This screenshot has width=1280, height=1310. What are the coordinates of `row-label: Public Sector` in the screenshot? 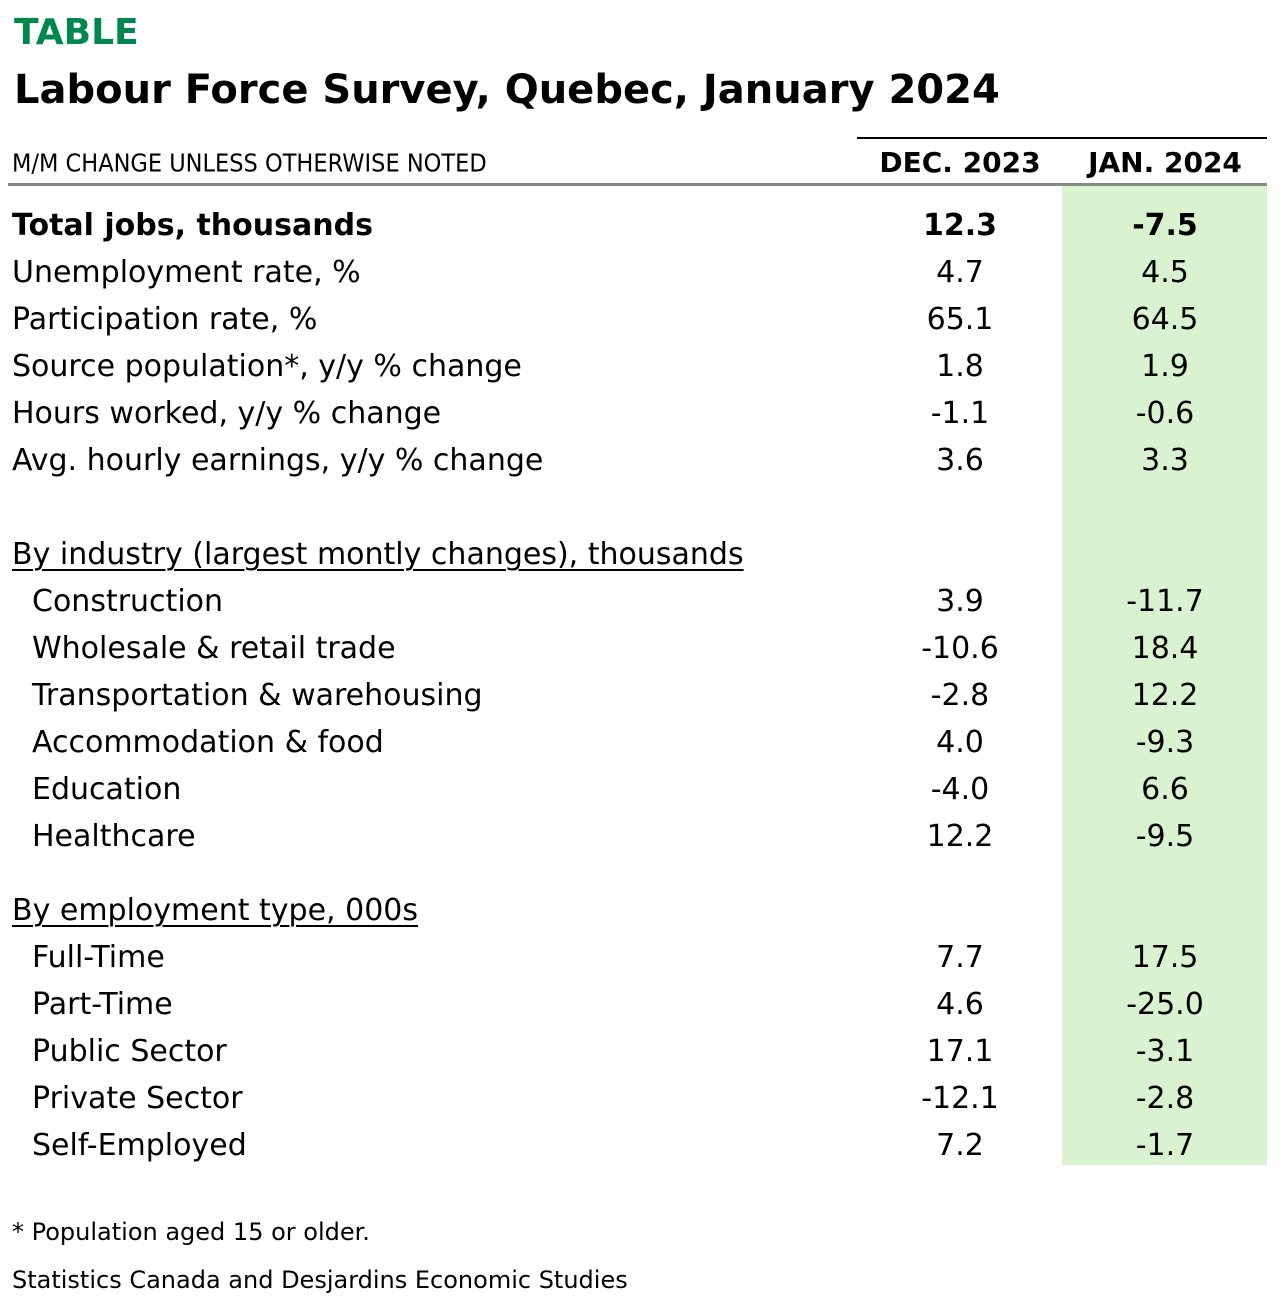 It's located at (129, 1051).